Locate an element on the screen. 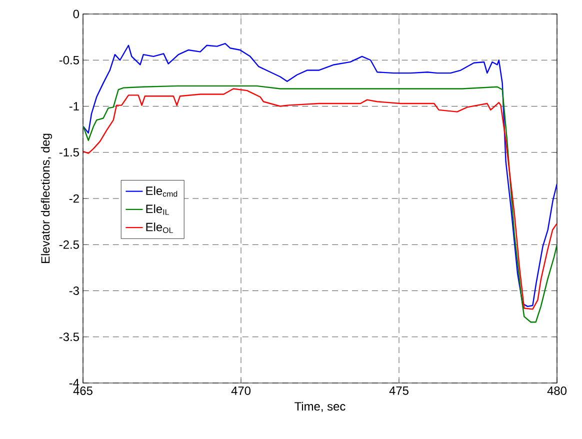  y-tick-label: -3 is located at coordinates (74, 290).